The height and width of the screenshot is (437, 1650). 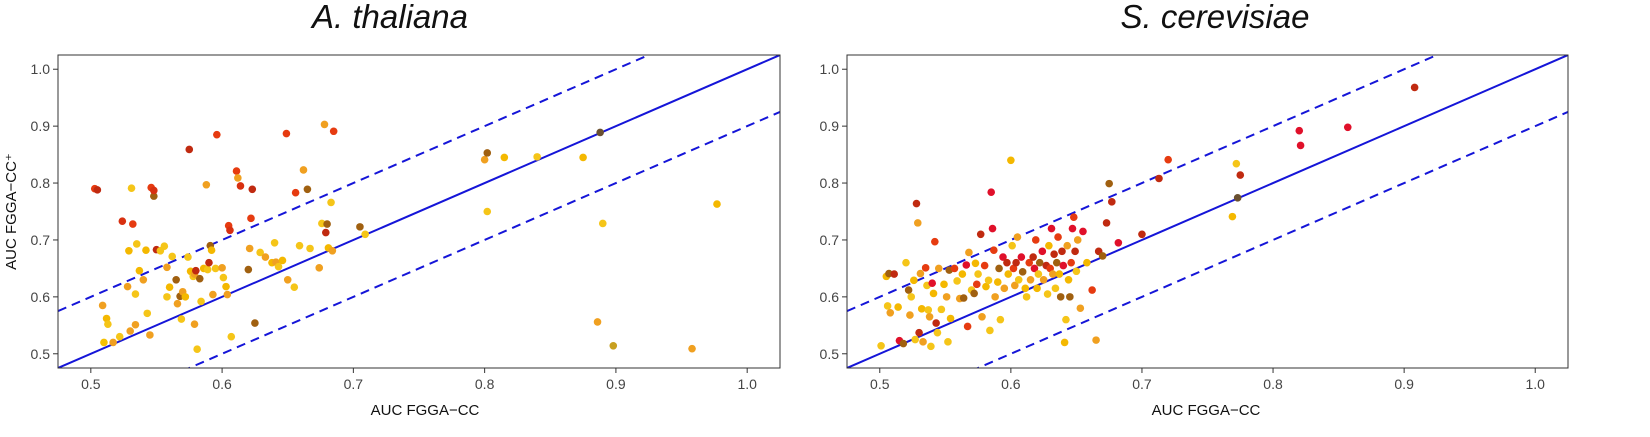 I want to click on x-tick-label: 0.7, so click(x=354, y=384).